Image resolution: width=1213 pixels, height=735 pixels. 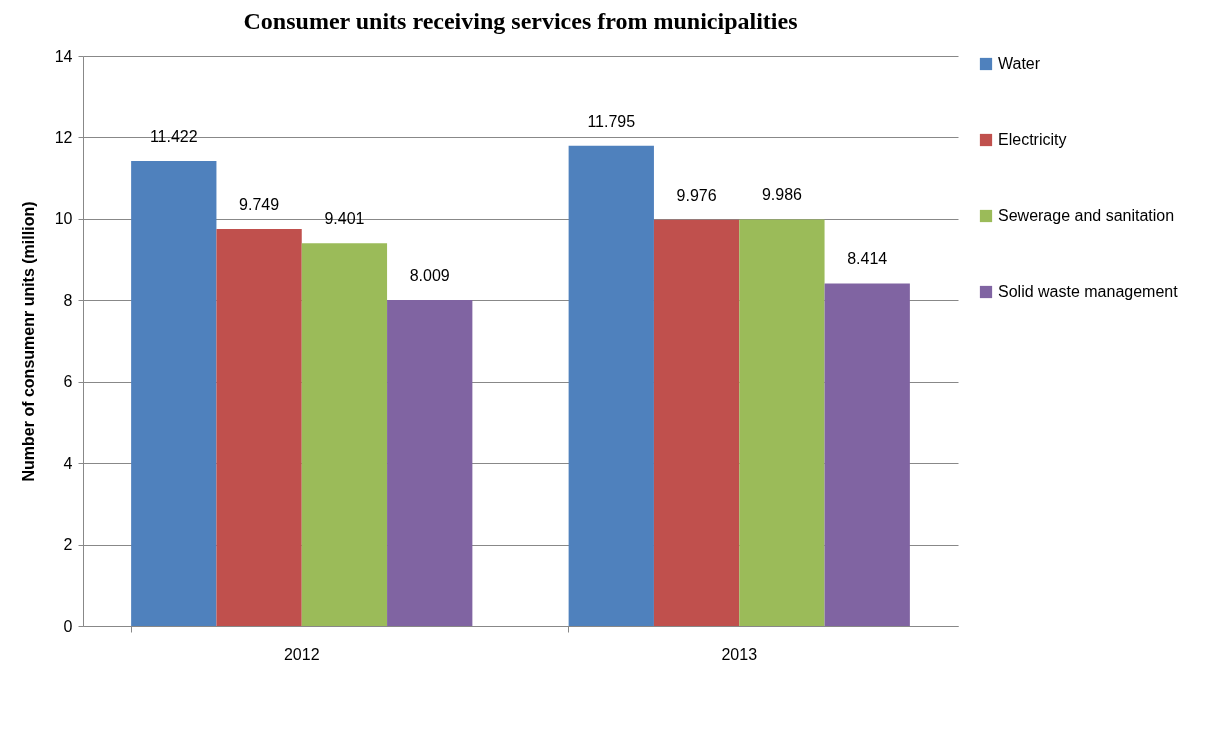 I want to click on y-tick-label: 8, so click(x=68, y=300).